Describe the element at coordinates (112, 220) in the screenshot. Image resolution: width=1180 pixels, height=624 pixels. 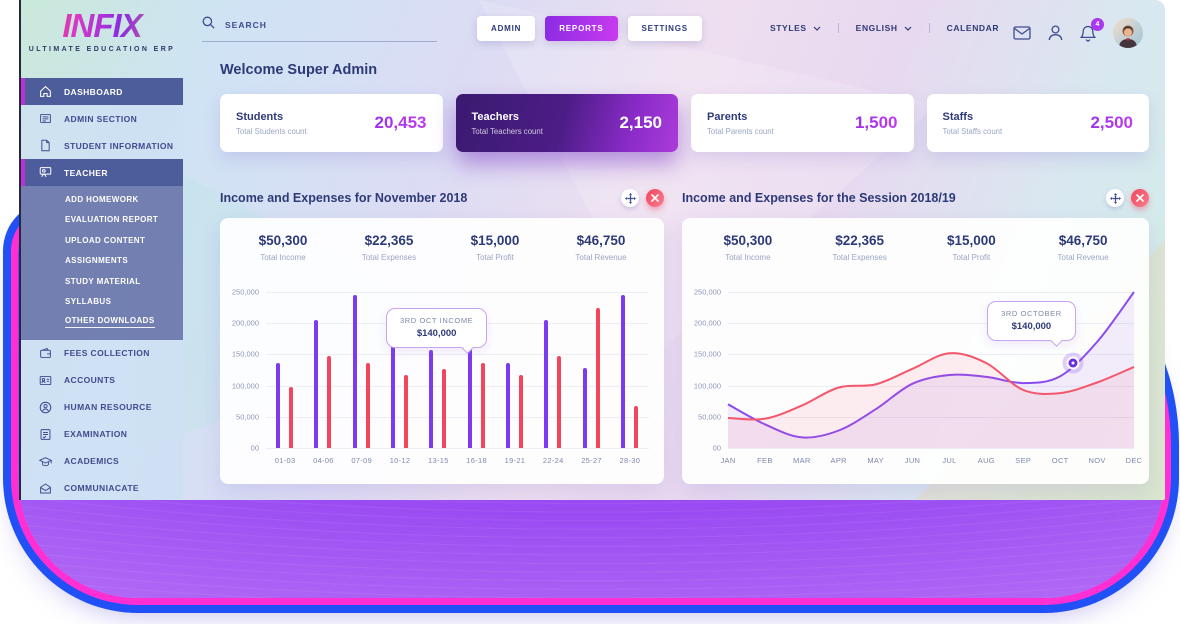
I see `sidebar-subitem-evaluation-report: EVALUATION REPORT` at that location.